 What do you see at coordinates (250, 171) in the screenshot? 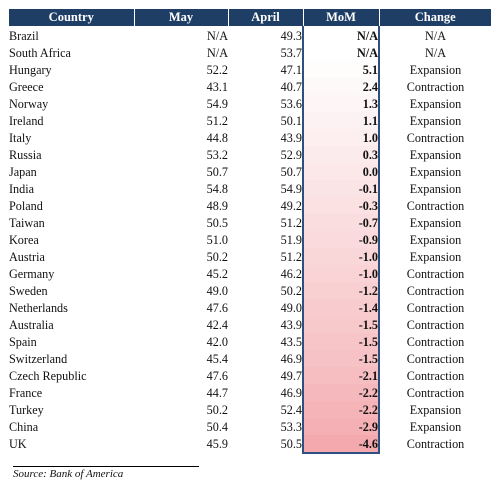
I see `table-row: Japan 50.7 50.7 0.0 Expansion` at bounding box center [250, 171].